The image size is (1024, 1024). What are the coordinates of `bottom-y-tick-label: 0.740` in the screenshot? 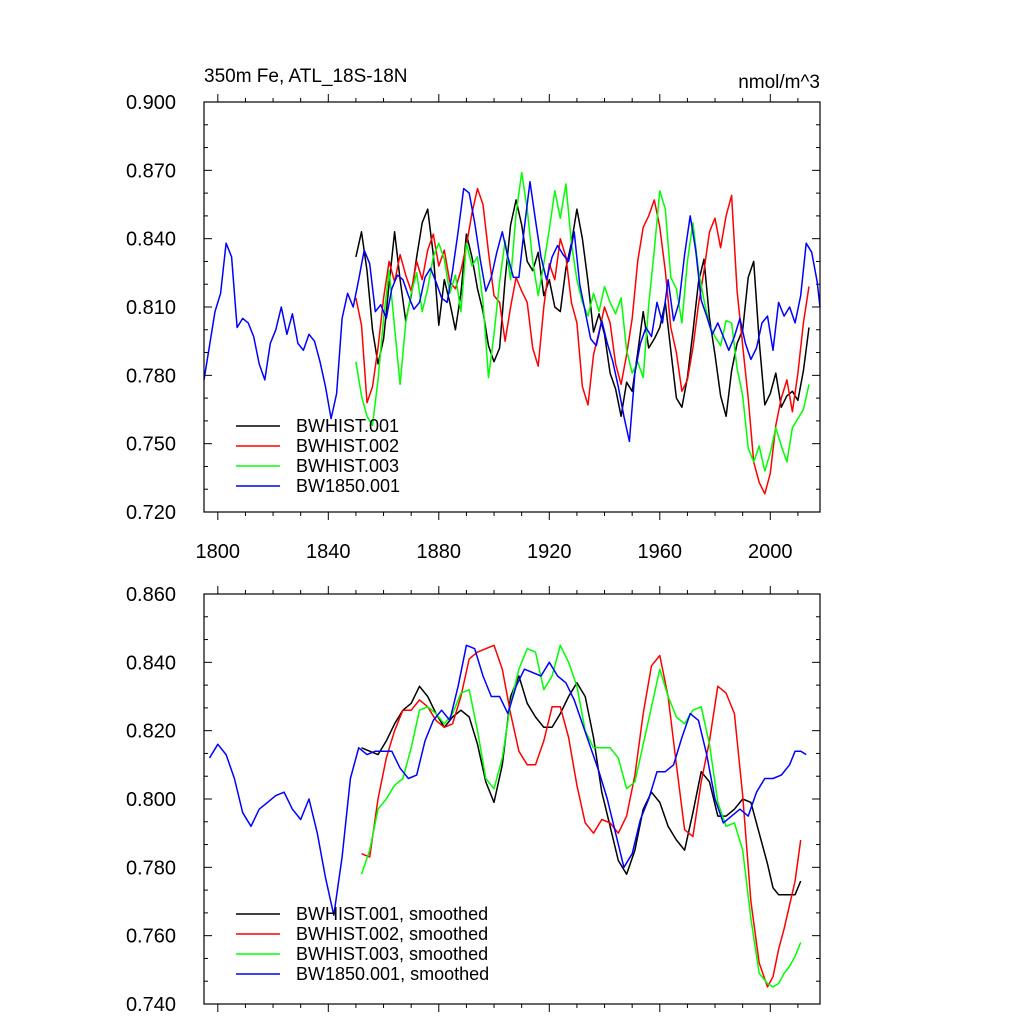 It's located at (151, 1005).